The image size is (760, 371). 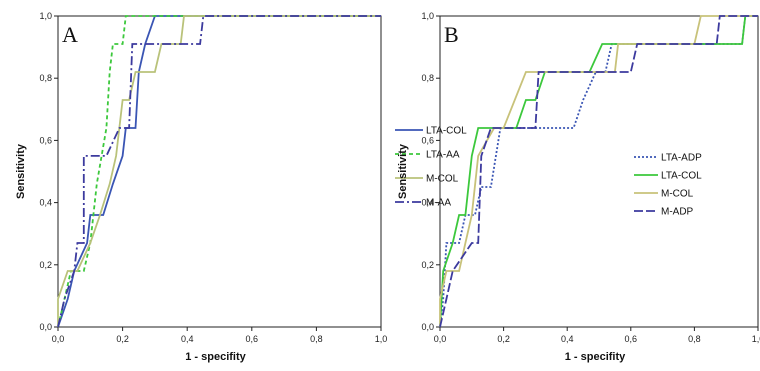 I want to click on legend-box, so click(x=684, y=184).